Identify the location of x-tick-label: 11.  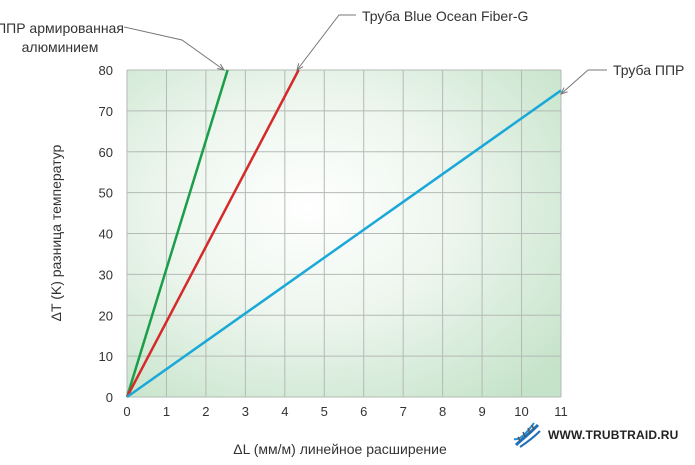
(561, 411).